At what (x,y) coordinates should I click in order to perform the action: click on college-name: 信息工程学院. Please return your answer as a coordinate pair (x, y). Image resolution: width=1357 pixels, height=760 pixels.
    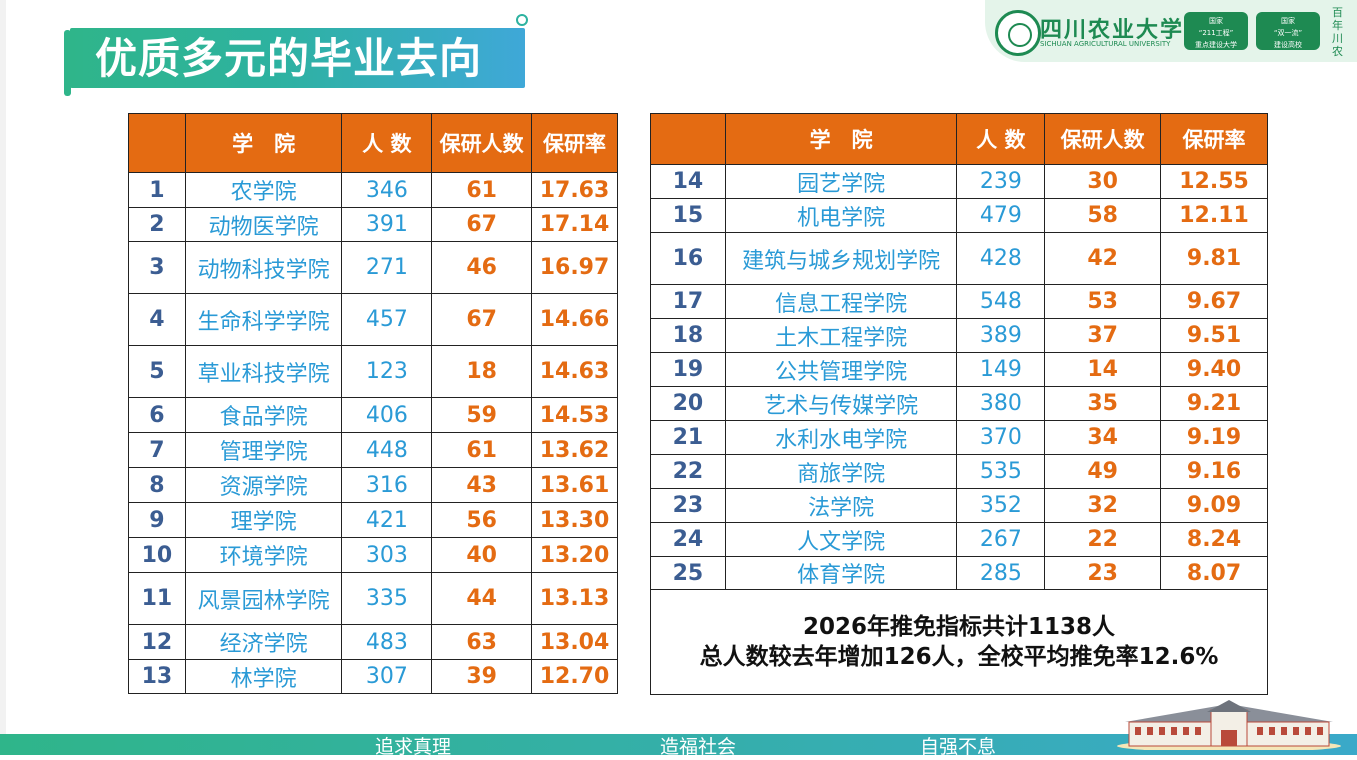
    Looking at the image, I should click on (841, 301).